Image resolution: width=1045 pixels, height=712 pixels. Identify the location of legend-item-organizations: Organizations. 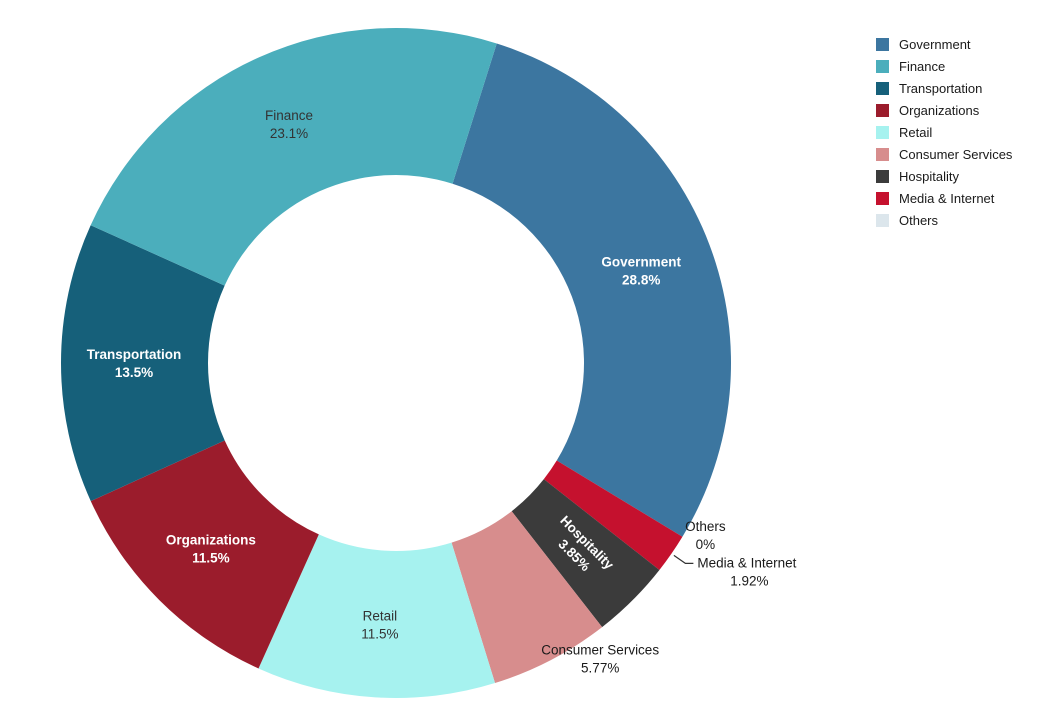
(944, 110).